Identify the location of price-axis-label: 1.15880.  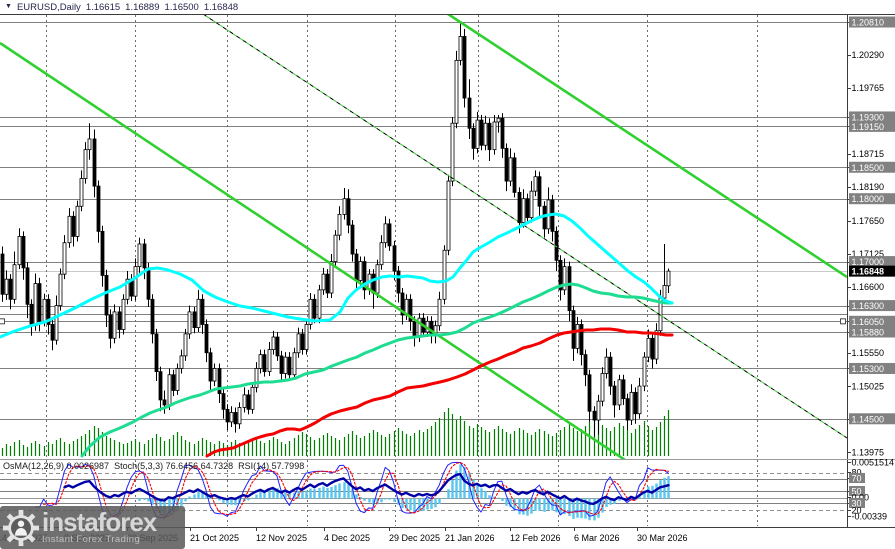
(868, 332).